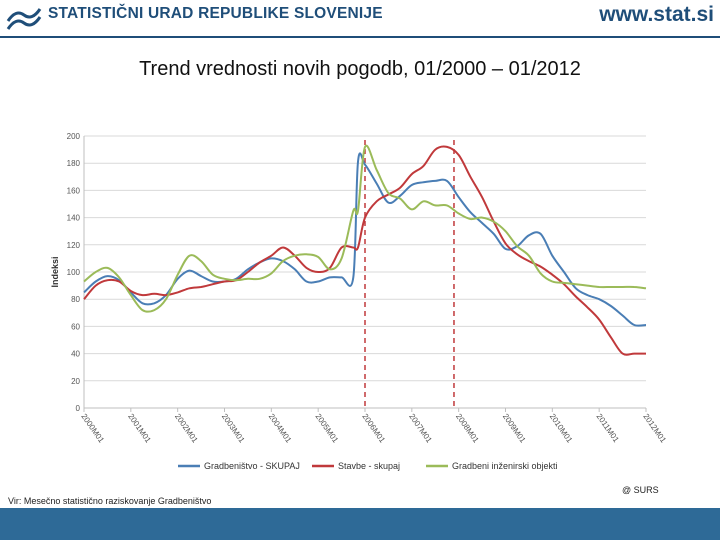  I want to click on y-tick-label: 180, so click(74, 163).